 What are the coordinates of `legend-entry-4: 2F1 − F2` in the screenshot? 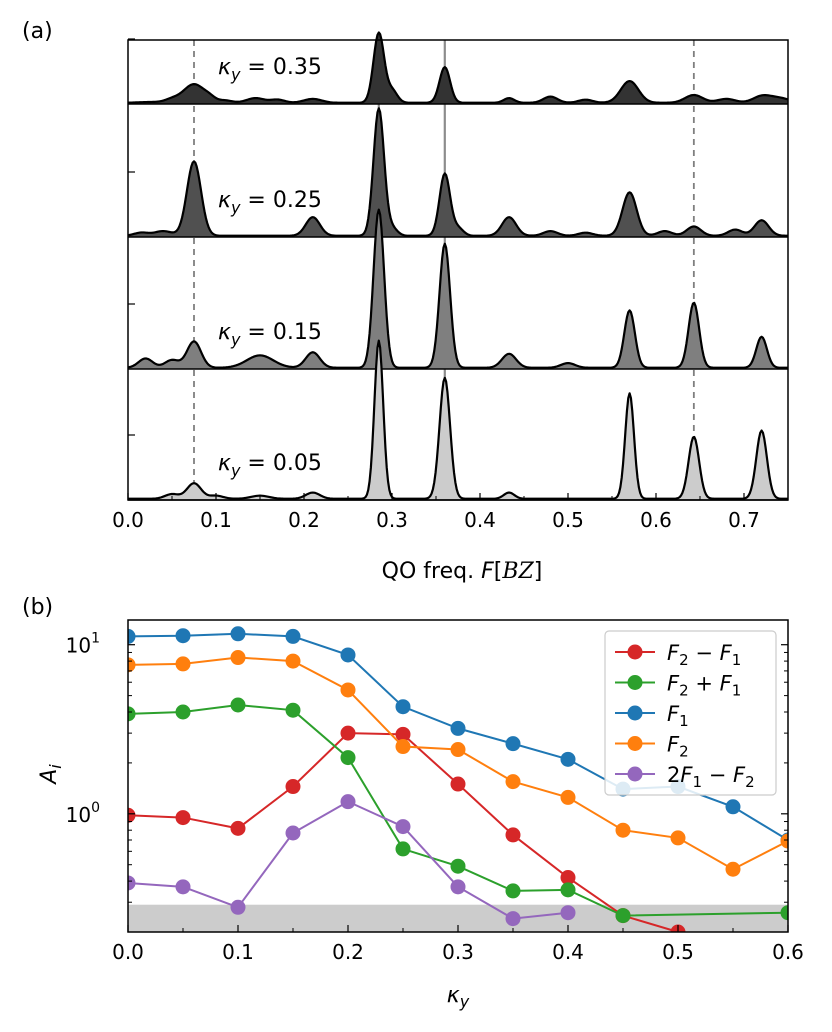 It's located at (685, 777).